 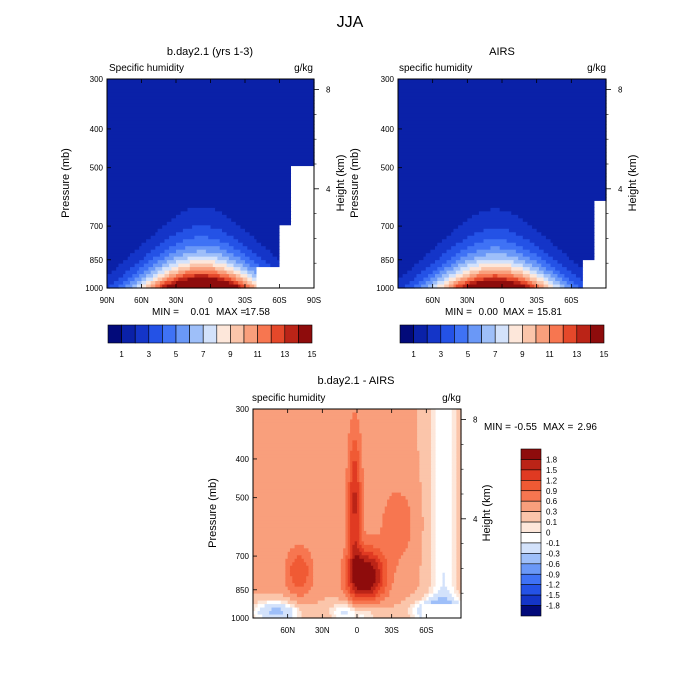 I want to click on colorbar-label: -0.6, so click(x=553, y=564).